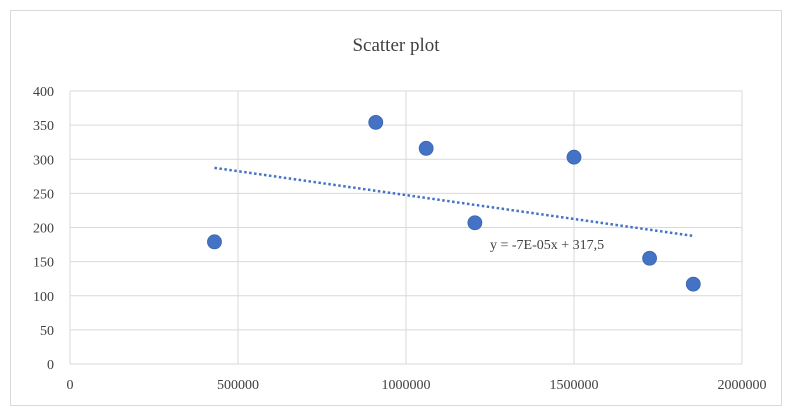 The width and height of the screenshot is (792, 408). I want to click on y-tick-label: 300, so click(43, 160).